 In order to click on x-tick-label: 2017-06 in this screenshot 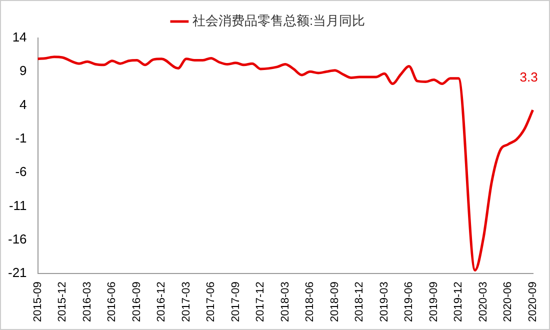, I will do `click(211, 302)`.